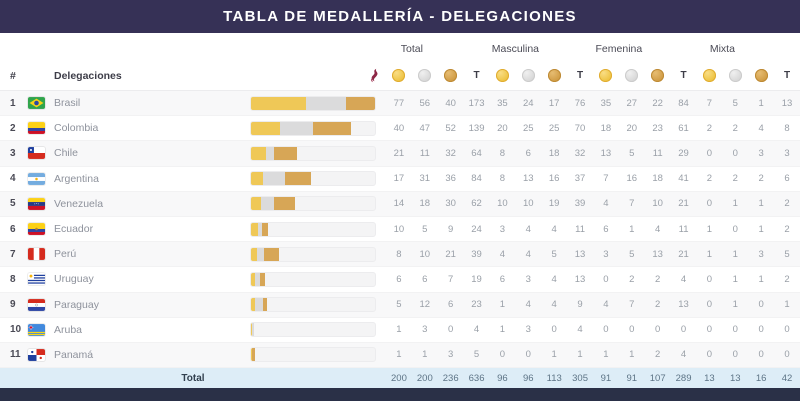  What do you see at coordinates (451, 279) in the screenshot?
I see `cell-total-bronze: 7` at bounding box center [451, 279].